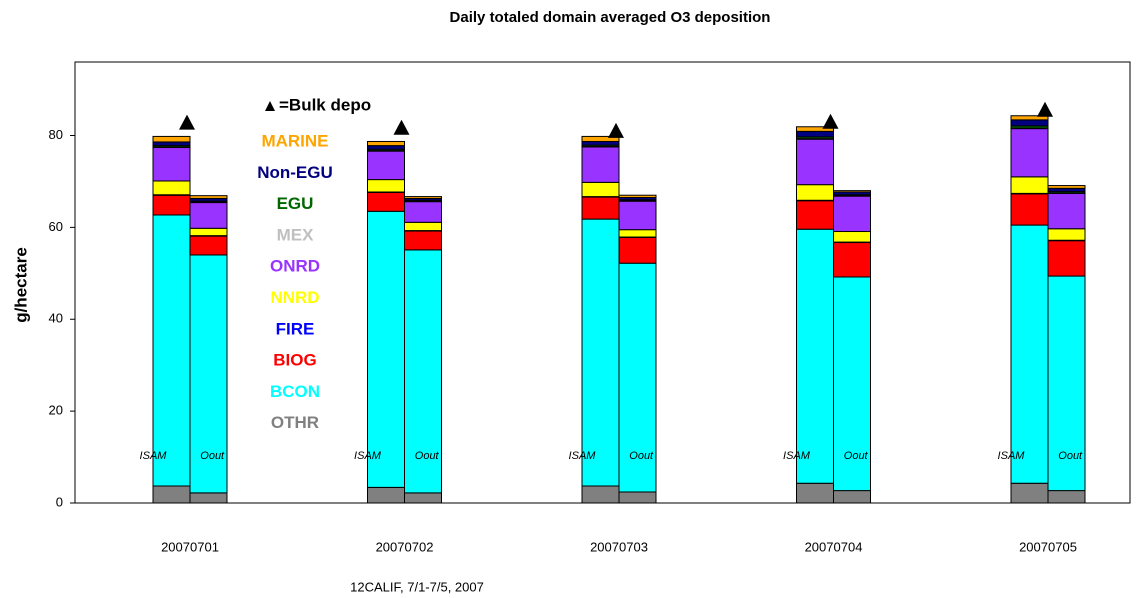  I want to click on x-axis-title: 12CALIF, 7/1-7/5, 2007, so click(417, 586).